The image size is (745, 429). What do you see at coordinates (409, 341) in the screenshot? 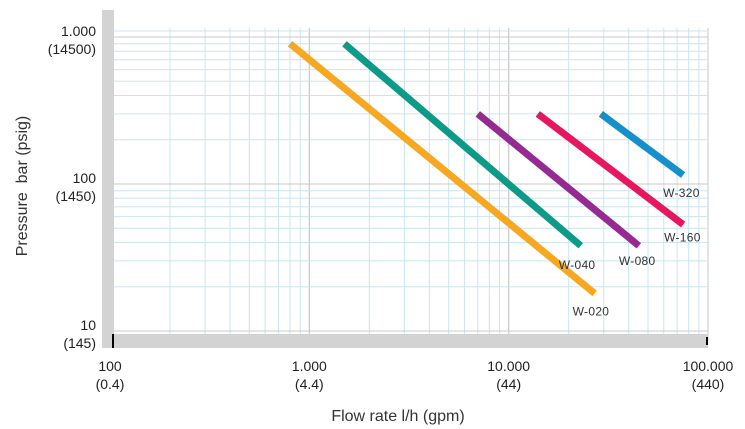
I see `x-axis-band` at bounding box center [409, 341].